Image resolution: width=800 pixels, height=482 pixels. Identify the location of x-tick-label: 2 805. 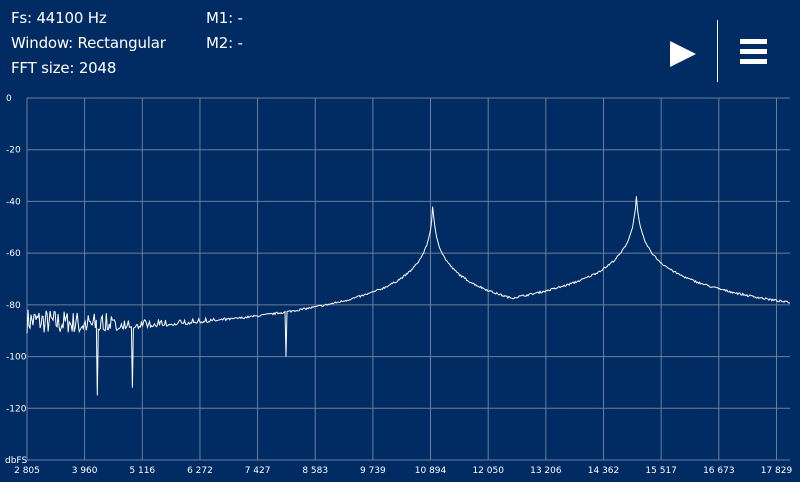
(27, 471).